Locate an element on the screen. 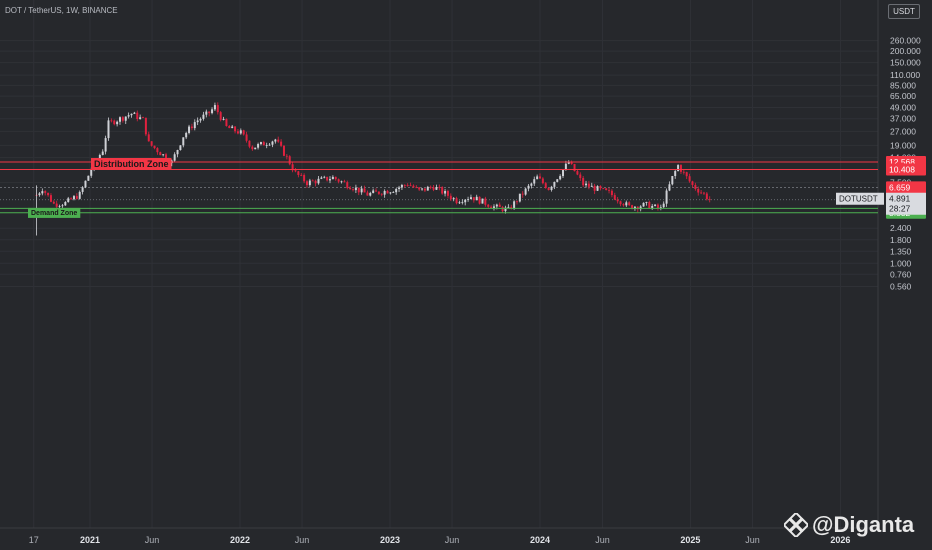  y-tick-label: 200.000 is located at coordinates (905, 51).